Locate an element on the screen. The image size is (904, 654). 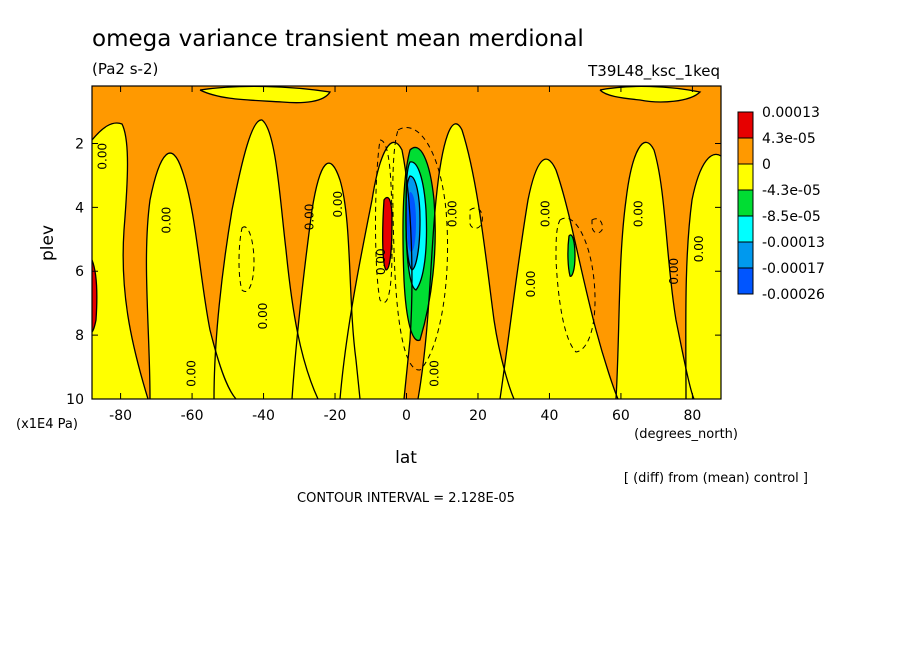
colorbar-label: 4.3e-05 is located at coordinates (789, 139).